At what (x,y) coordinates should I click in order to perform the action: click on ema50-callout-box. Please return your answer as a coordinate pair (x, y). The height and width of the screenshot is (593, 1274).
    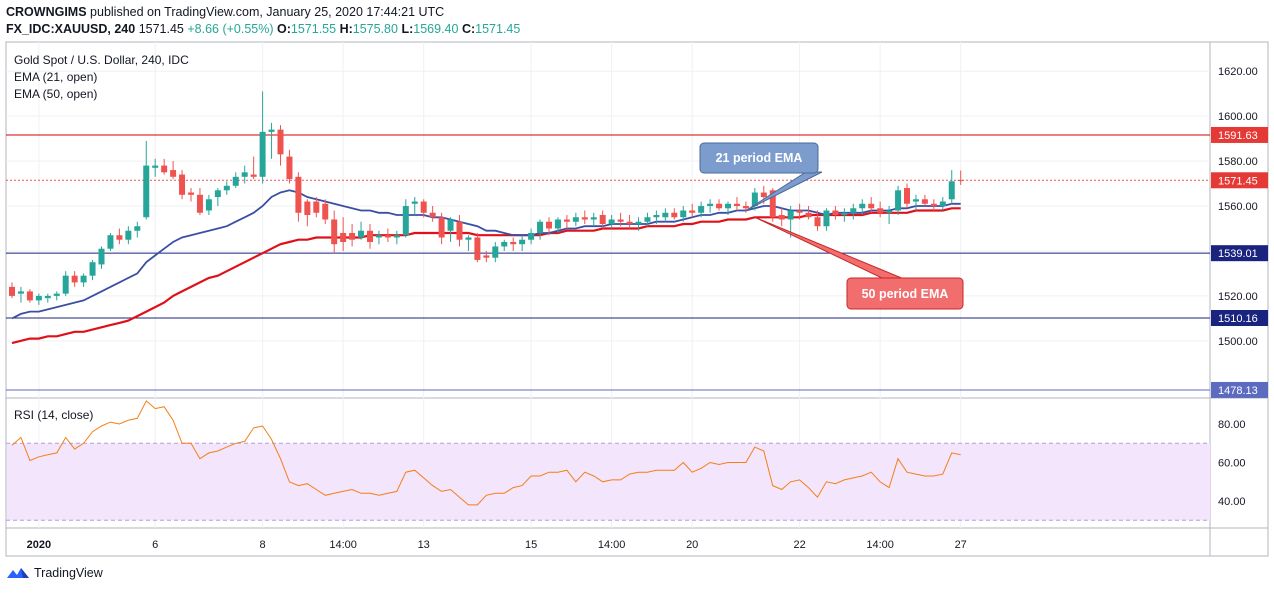
    Looking at the image, I should click on (905, 293).